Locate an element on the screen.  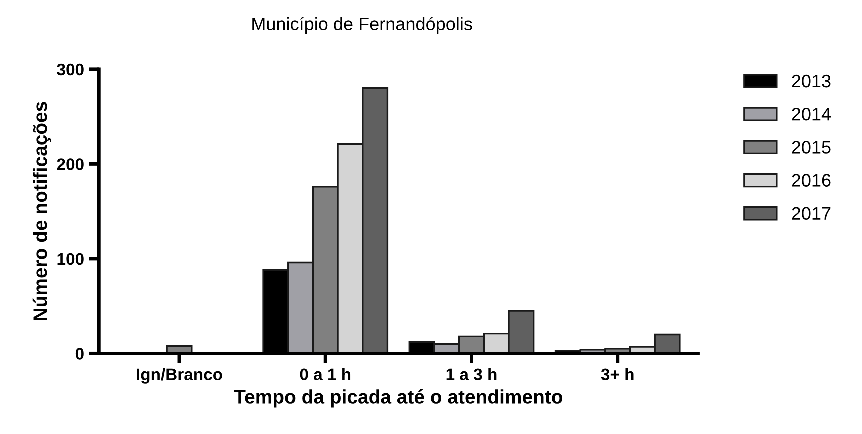
x-tick-label: 0 a 1 h is located at coordinates (325, 374).